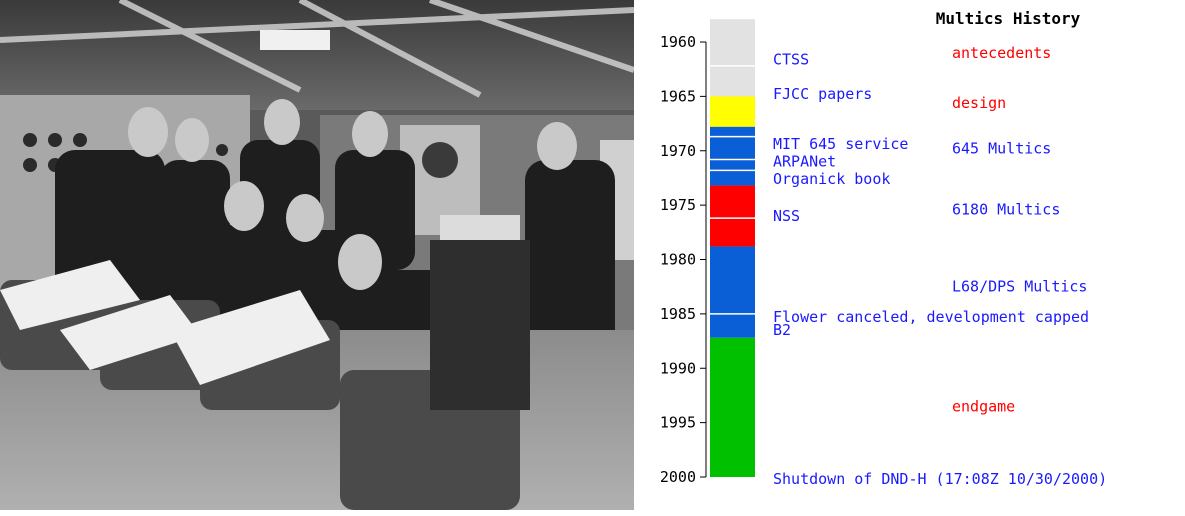 This screenshot has height=516, width=1185. I want to click on event-label: B2, so click(782, 330).